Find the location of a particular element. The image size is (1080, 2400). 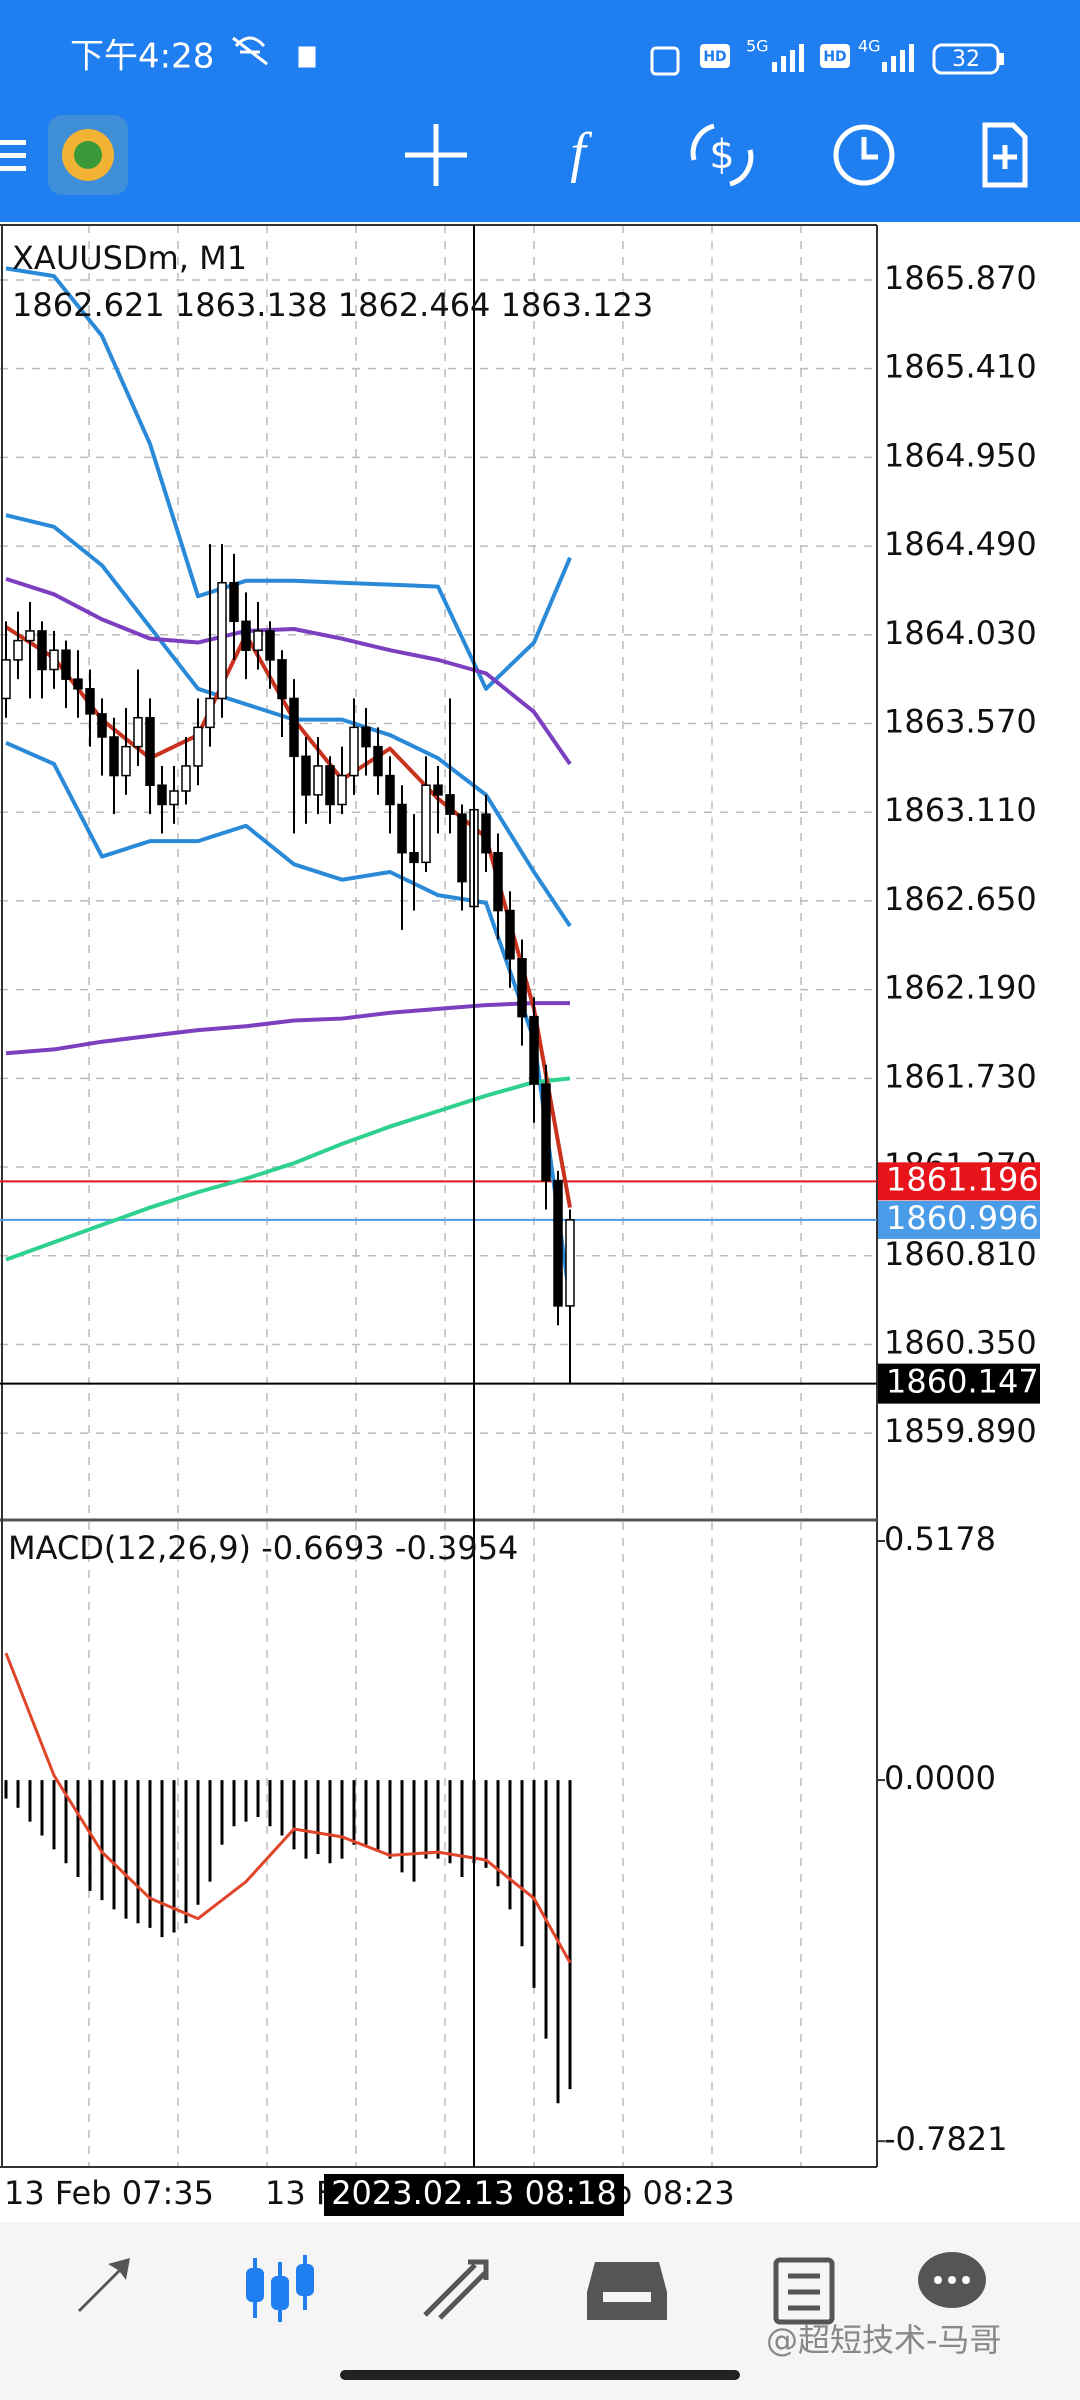

status-icons is located at coordinates (456, 56).